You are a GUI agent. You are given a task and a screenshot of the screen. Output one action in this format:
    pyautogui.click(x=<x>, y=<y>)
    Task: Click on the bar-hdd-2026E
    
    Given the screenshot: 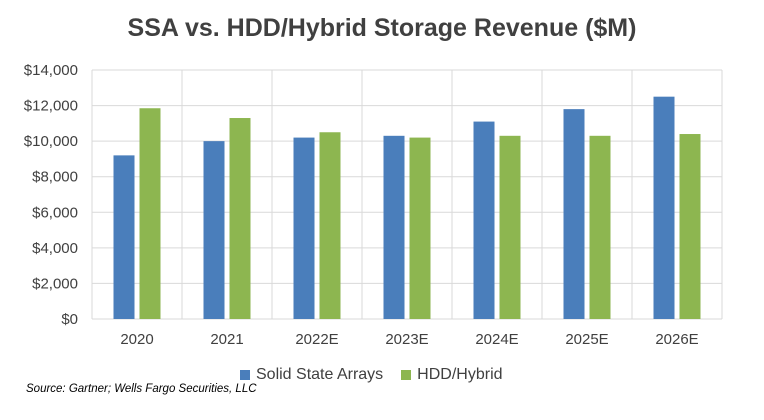 What is the action you would take?
    pyautogui.click(x=690, y=226)
    